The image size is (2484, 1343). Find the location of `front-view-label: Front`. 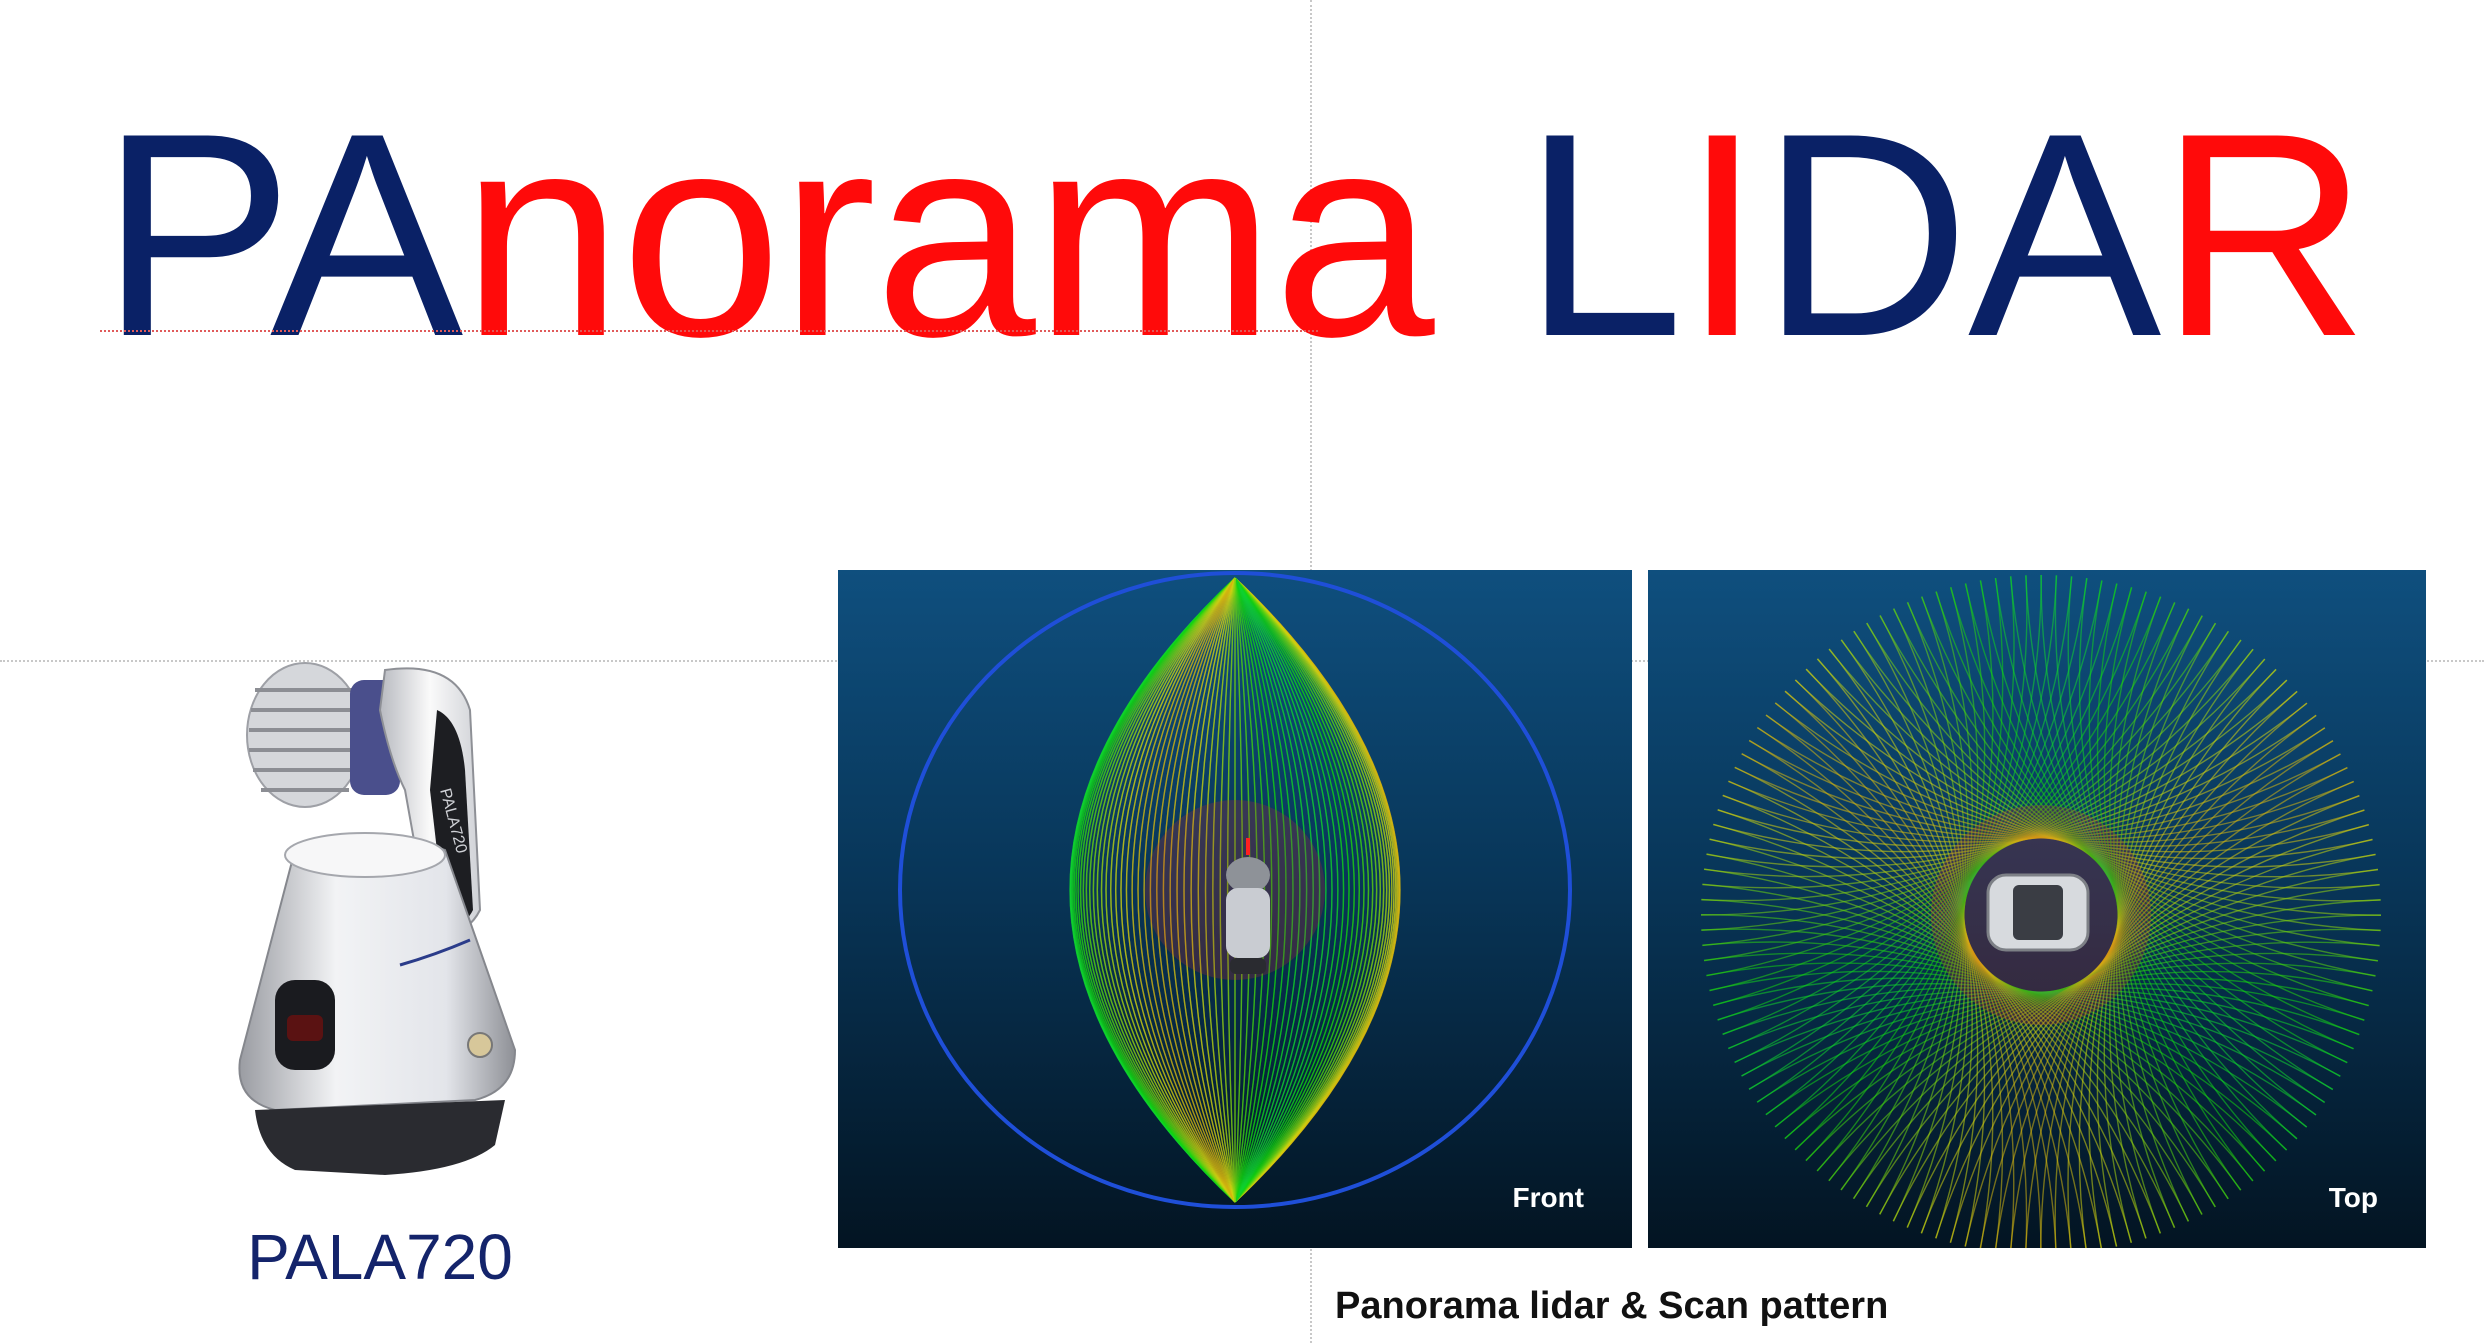

front-view-label: Front is located at coordinates (1548, 1197).